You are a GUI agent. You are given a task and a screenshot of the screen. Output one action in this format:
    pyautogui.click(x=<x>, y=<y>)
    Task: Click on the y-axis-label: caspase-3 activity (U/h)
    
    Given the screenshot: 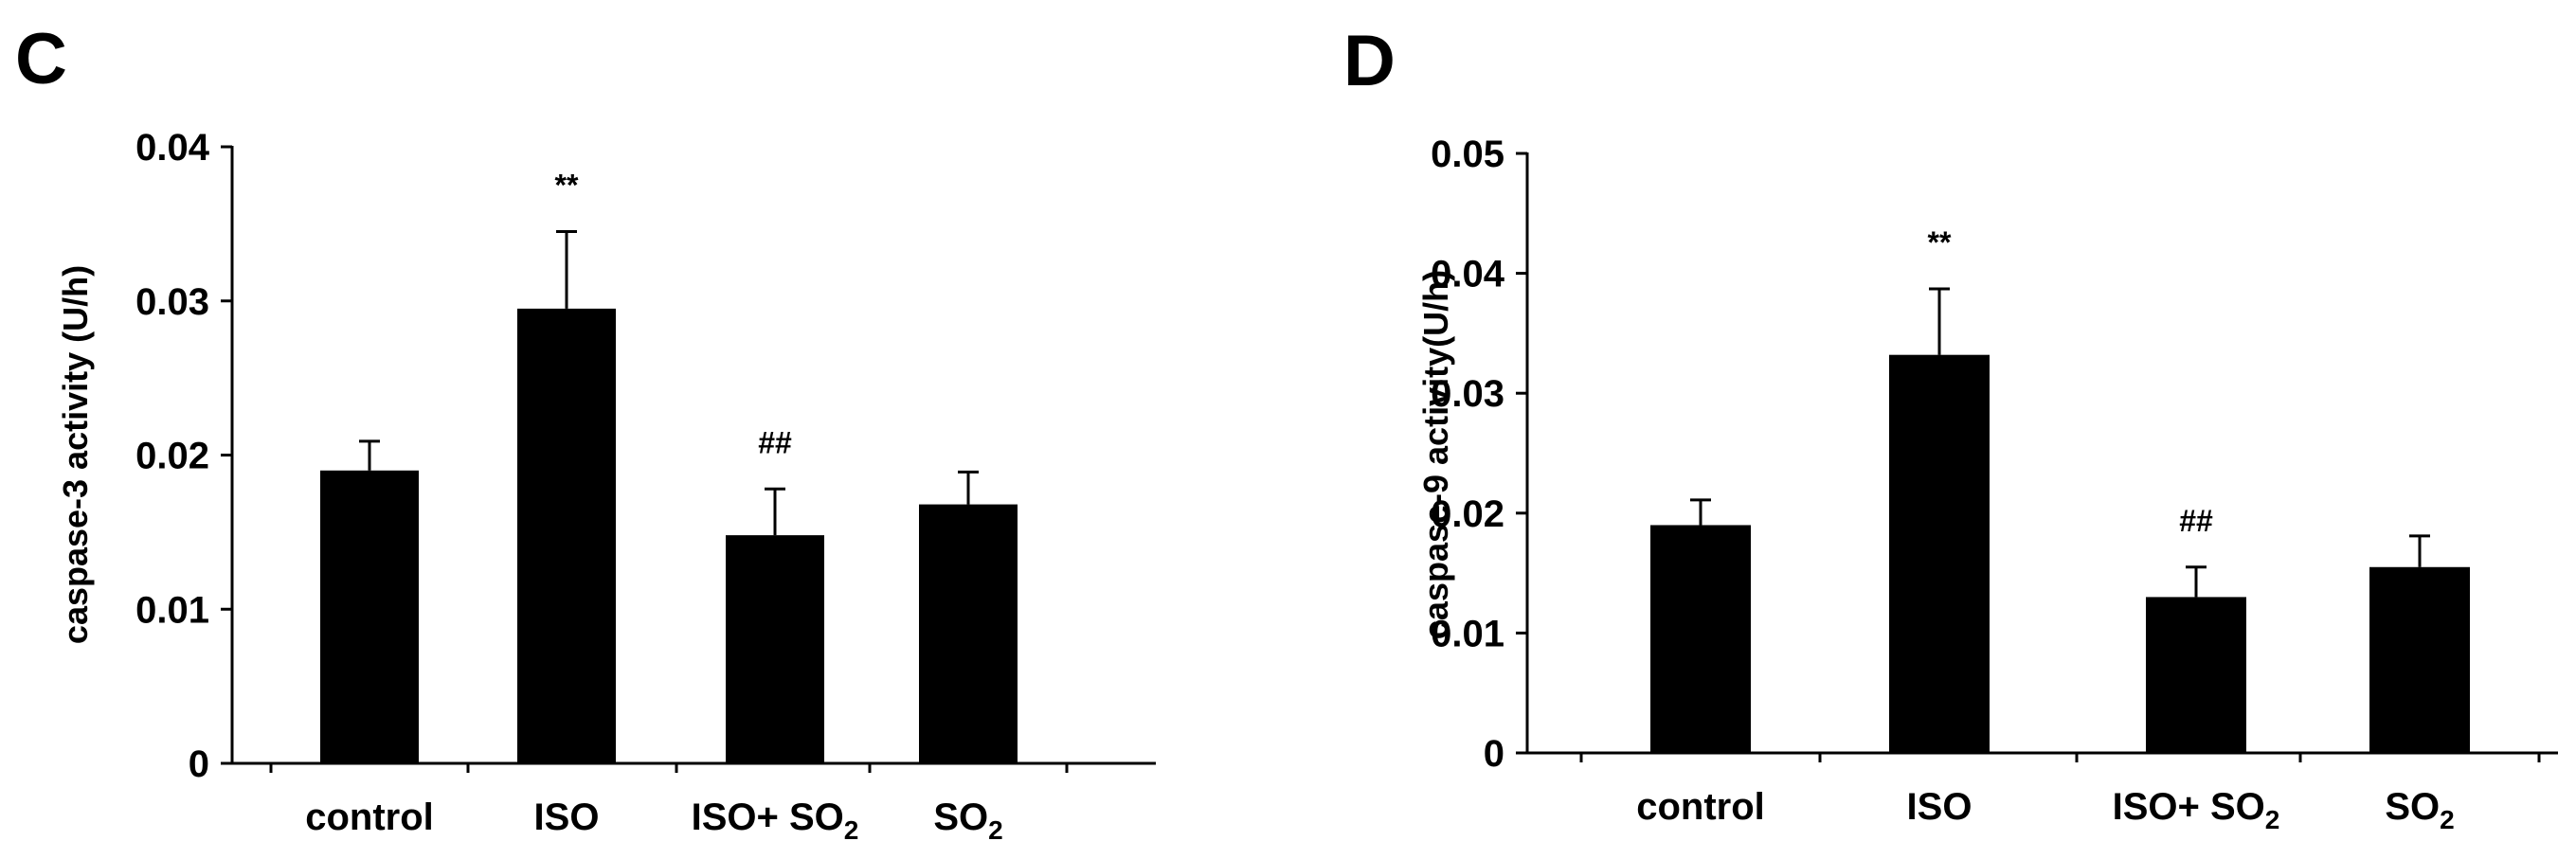 What is the action you would take?
    pyautogui.click(x=75, y=454)
    